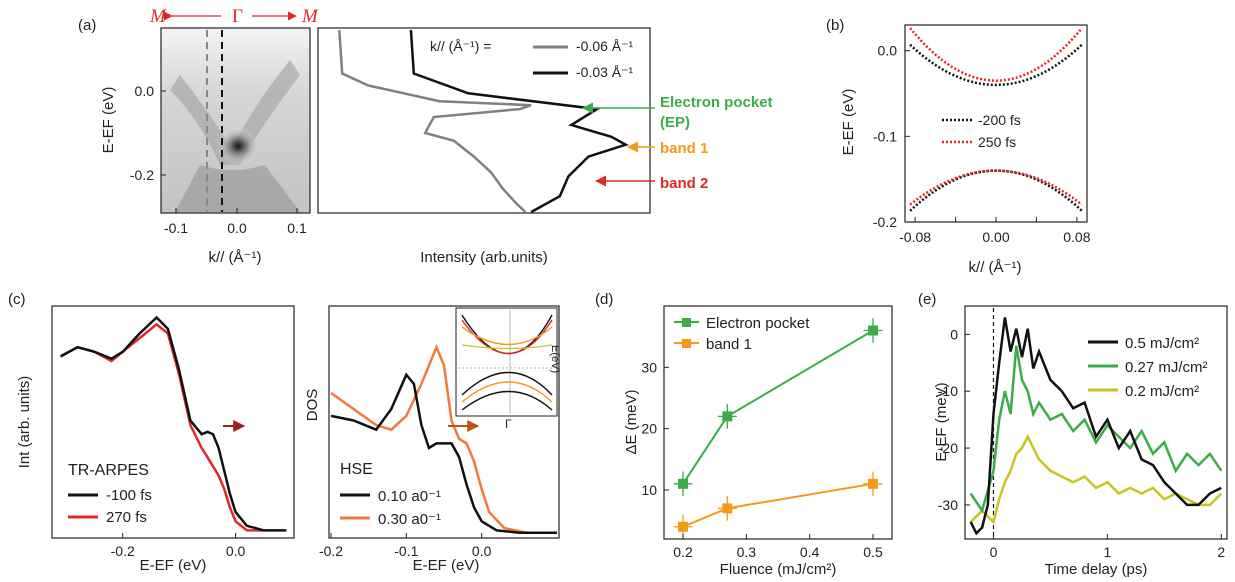  I want to click on edc-legend-title: k// (Å⁻¹) =, so click(460, 46).